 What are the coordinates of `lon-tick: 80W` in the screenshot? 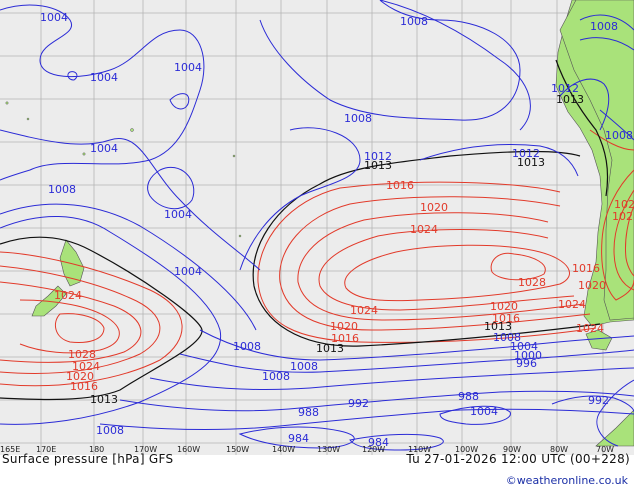 It's located at (559, 449).